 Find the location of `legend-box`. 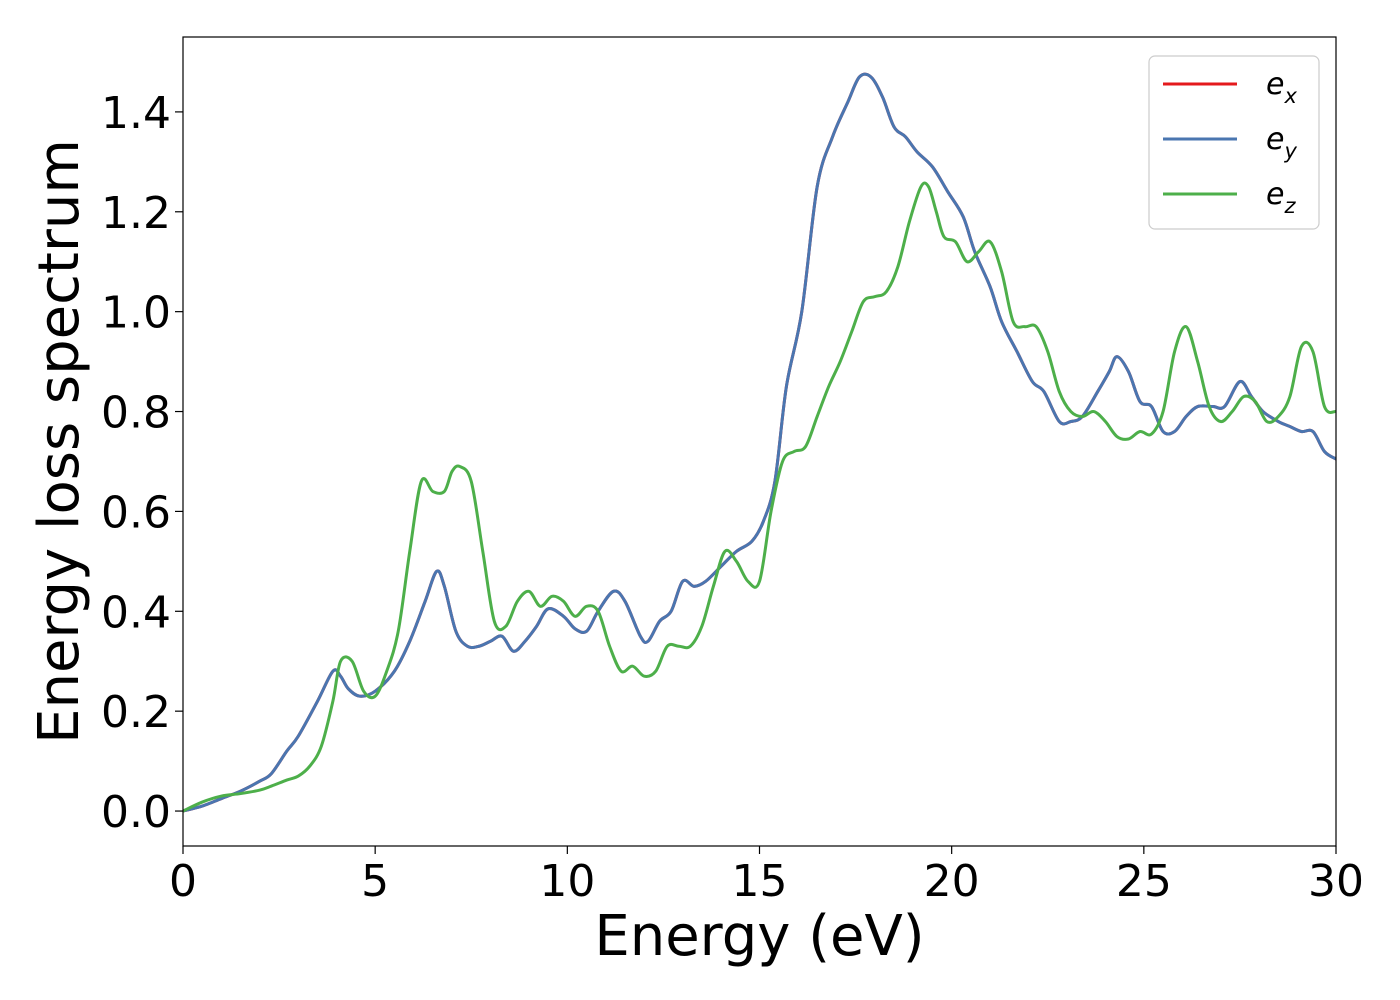

legend-box is located at coordinates (1234, 142).